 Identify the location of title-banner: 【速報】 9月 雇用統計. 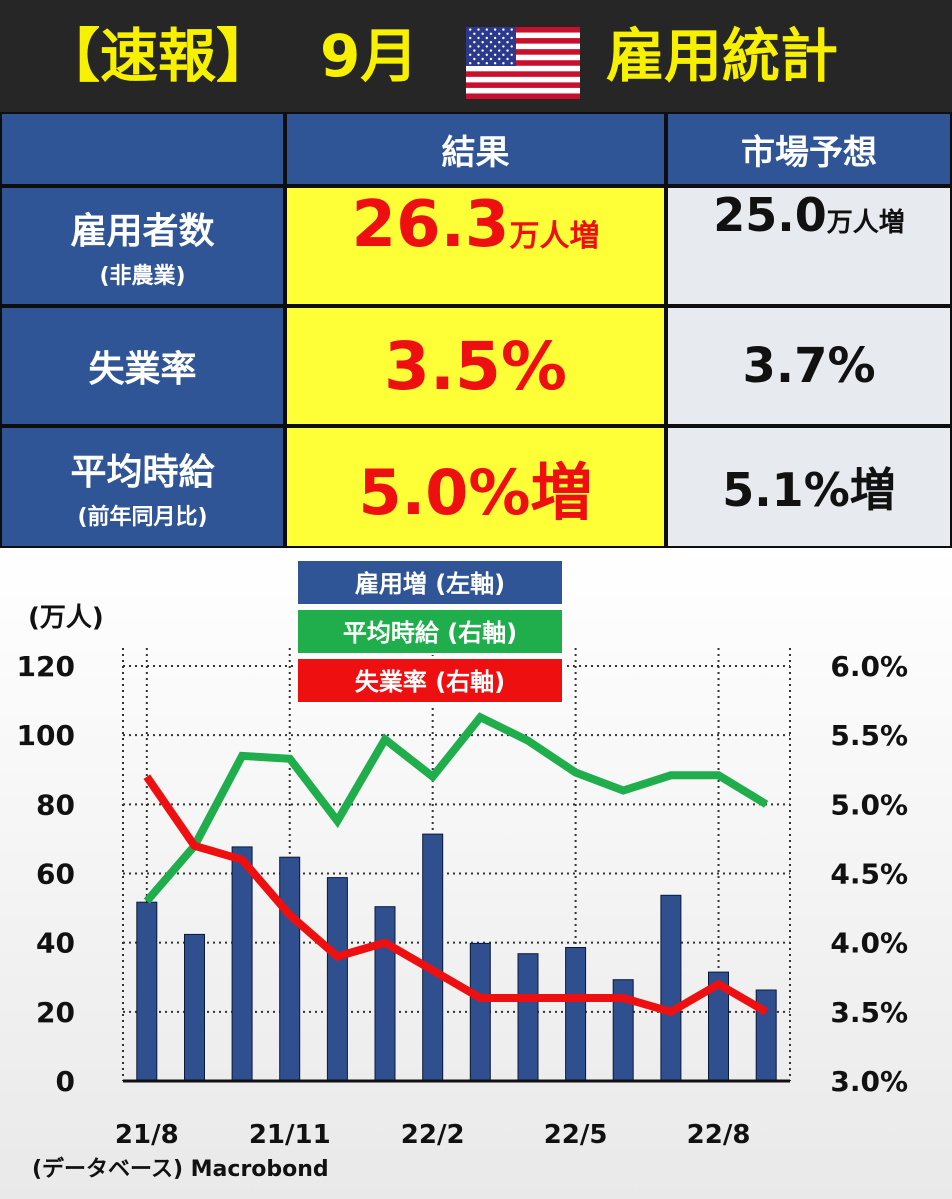
(476, 56).